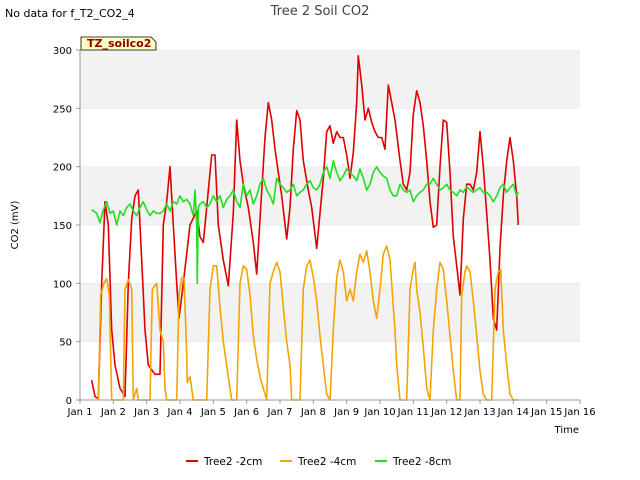  What do you see at coordinates (566, 430) in the screenshot?
I see `x-axis-label: Time` at bounding box center [566, 430].